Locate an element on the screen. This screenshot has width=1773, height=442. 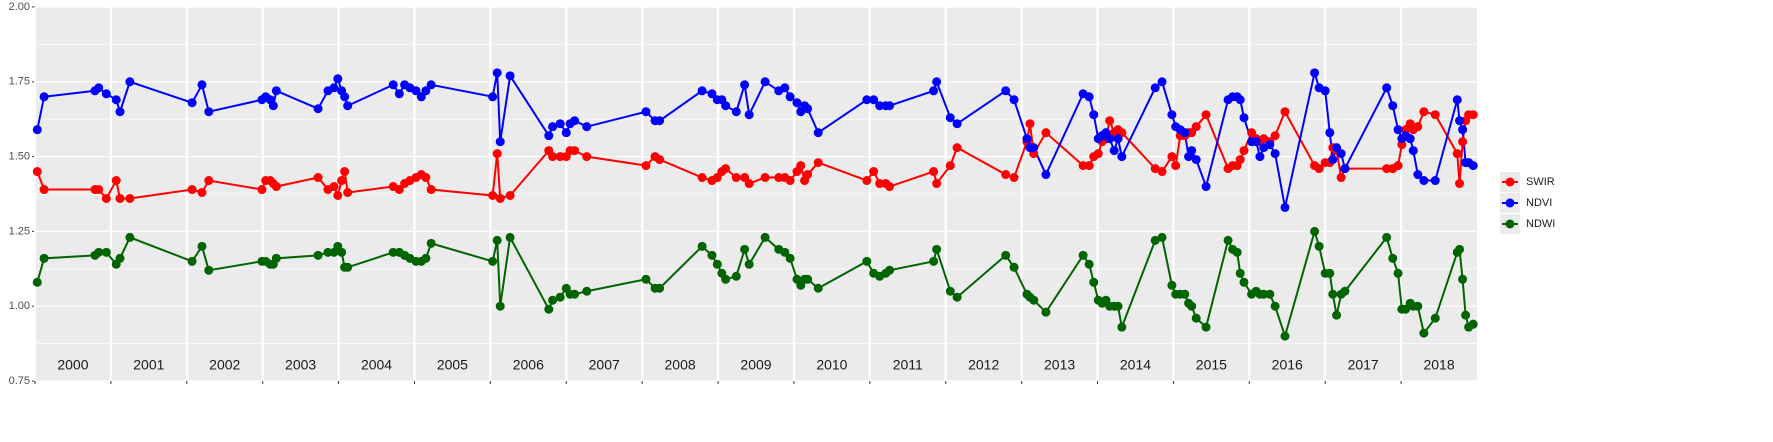
legend-label: NDWI is located at coordinates (1540, 224).